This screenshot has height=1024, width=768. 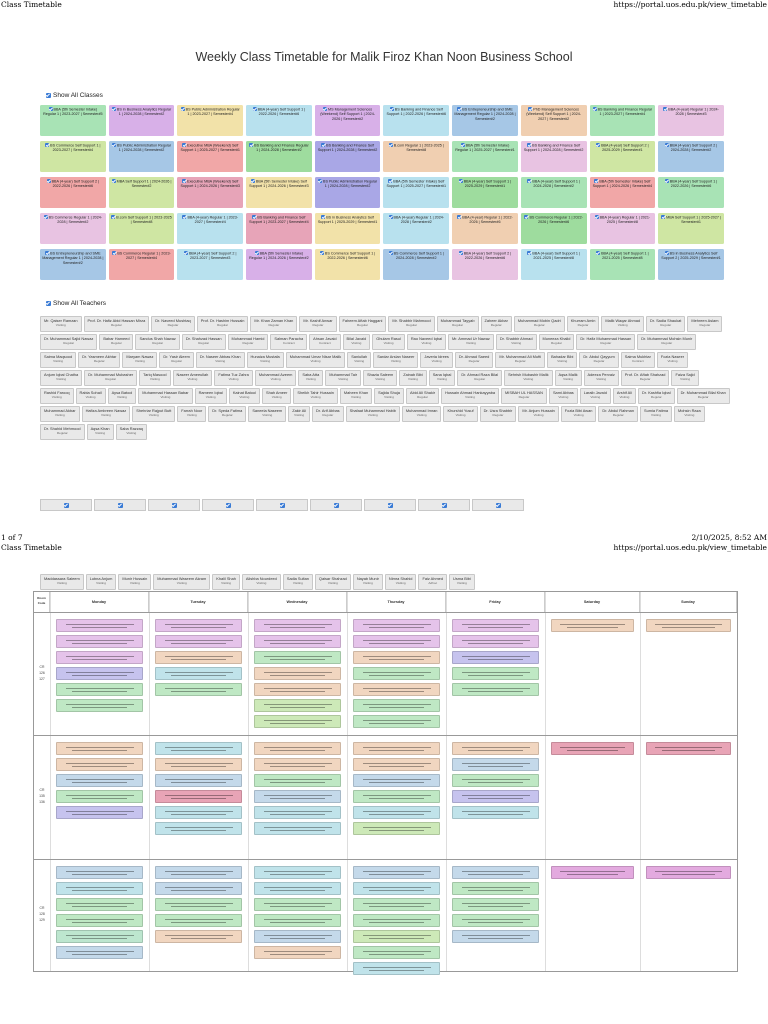 What do you see at coordinates (210, 396) in the screenshot?
I see `teacher-item: Rameen Iqbal Visiting` at bounding box center [210, 396].